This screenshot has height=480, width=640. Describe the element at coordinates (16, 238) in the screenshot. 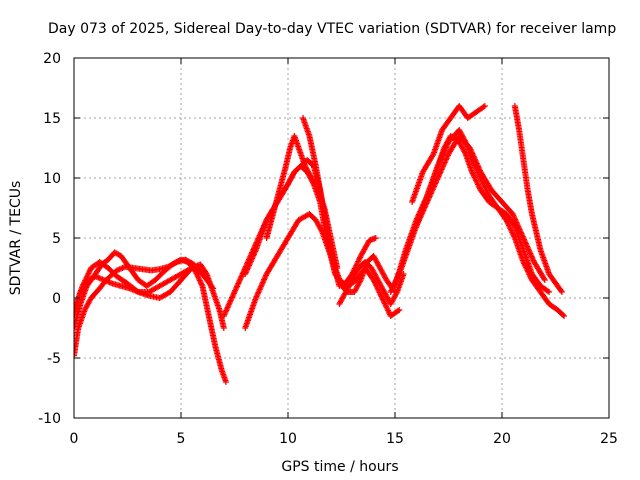

I see `y-axis-label: SDTVAR / TECUs` at that location.